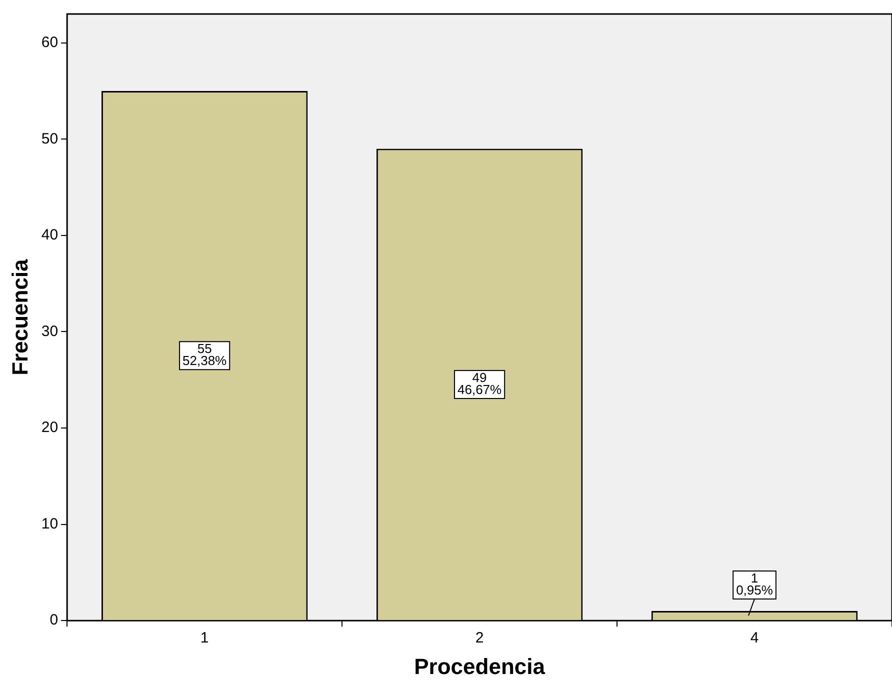 The image size is (892, 689). Describe the element at coordinates (49, 139) in the screenshot. I see `y-tick-label: 50` at that location.